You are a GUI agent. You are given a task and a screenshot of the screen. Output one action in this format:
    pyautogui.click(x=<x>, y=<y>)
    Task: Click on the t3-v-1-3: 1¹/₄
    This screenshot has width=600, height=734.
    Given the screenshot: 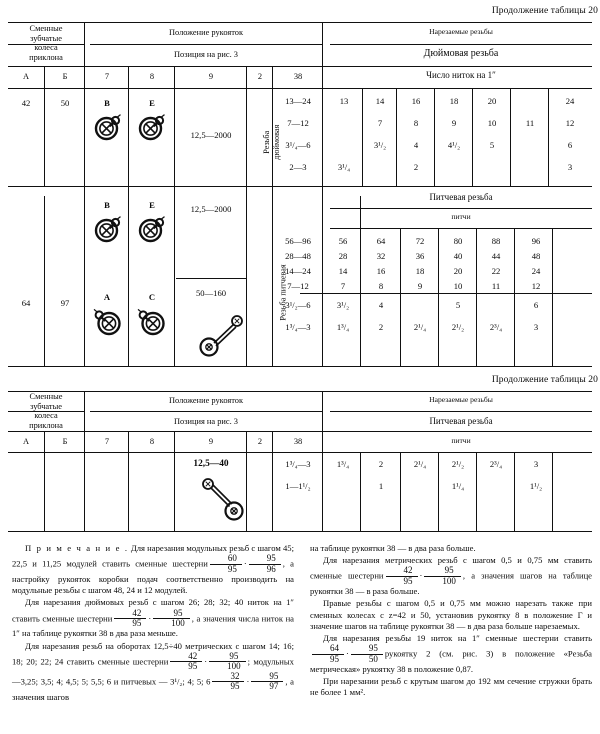 What is the action you would take?
    pyautogui.click(x=458, y=486)
    